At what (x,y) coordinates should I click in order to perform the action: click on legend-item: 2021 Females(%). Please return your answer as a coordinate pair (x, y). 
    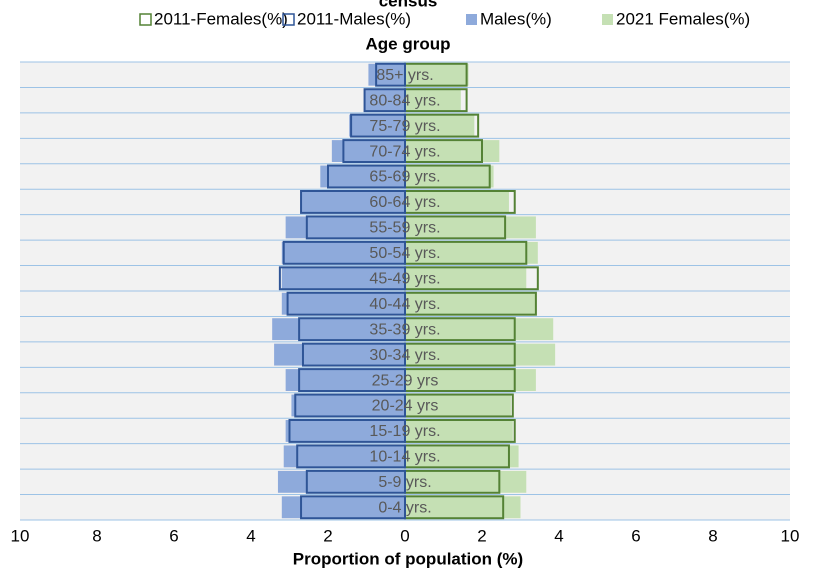
    Looking at the image, I should click on (676, 18).